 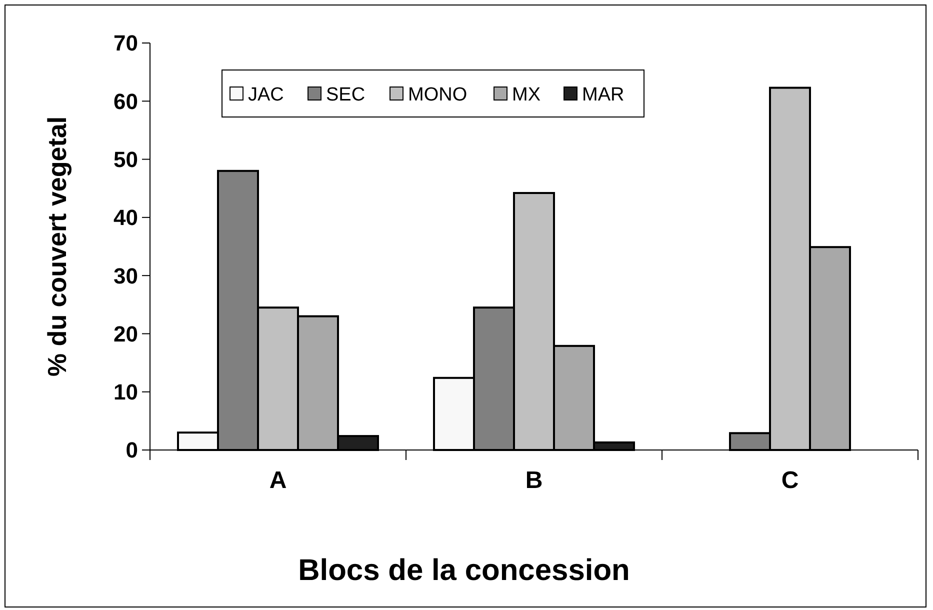 What do you see at coordinates (790, 480) in the screenshot?
I see `x-tick-label: C` at bounding box center [790, 480].